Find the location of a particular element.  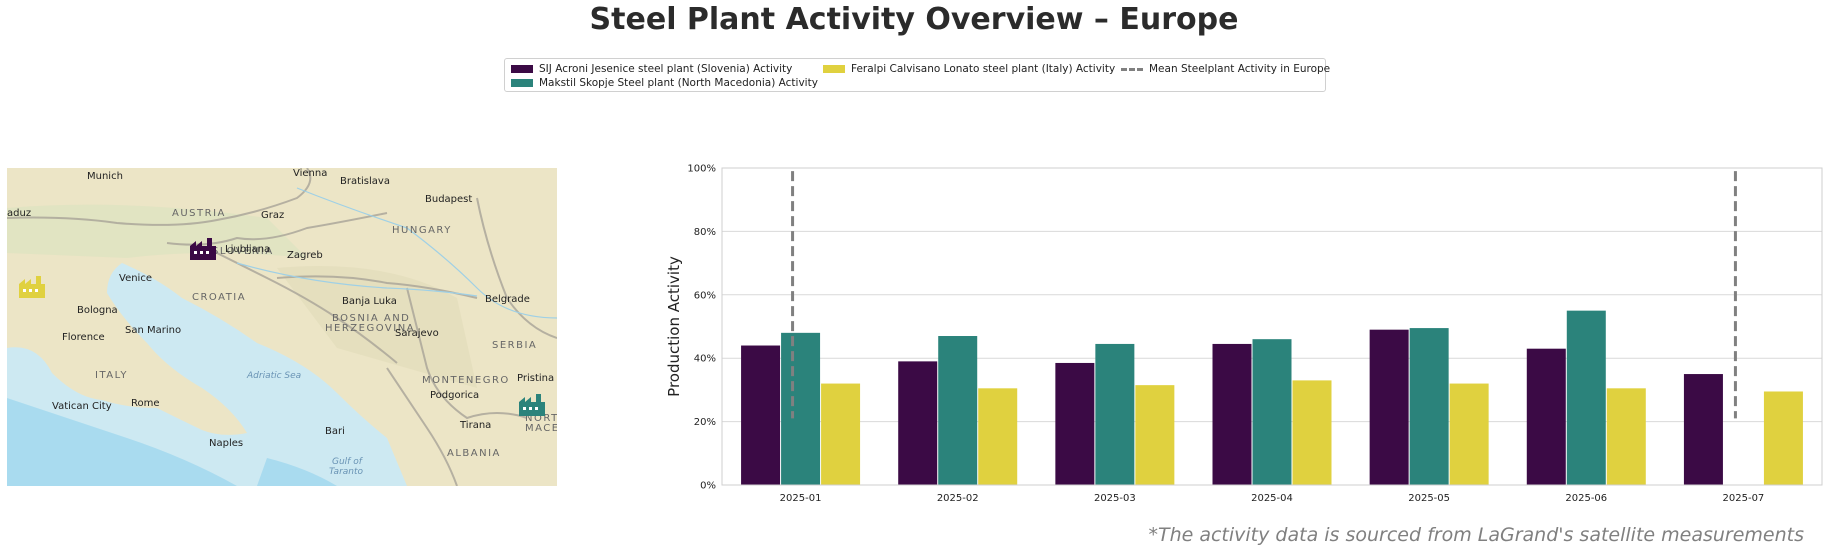

map-sea-taranto: Taranto is located at coordinates (346, 472).